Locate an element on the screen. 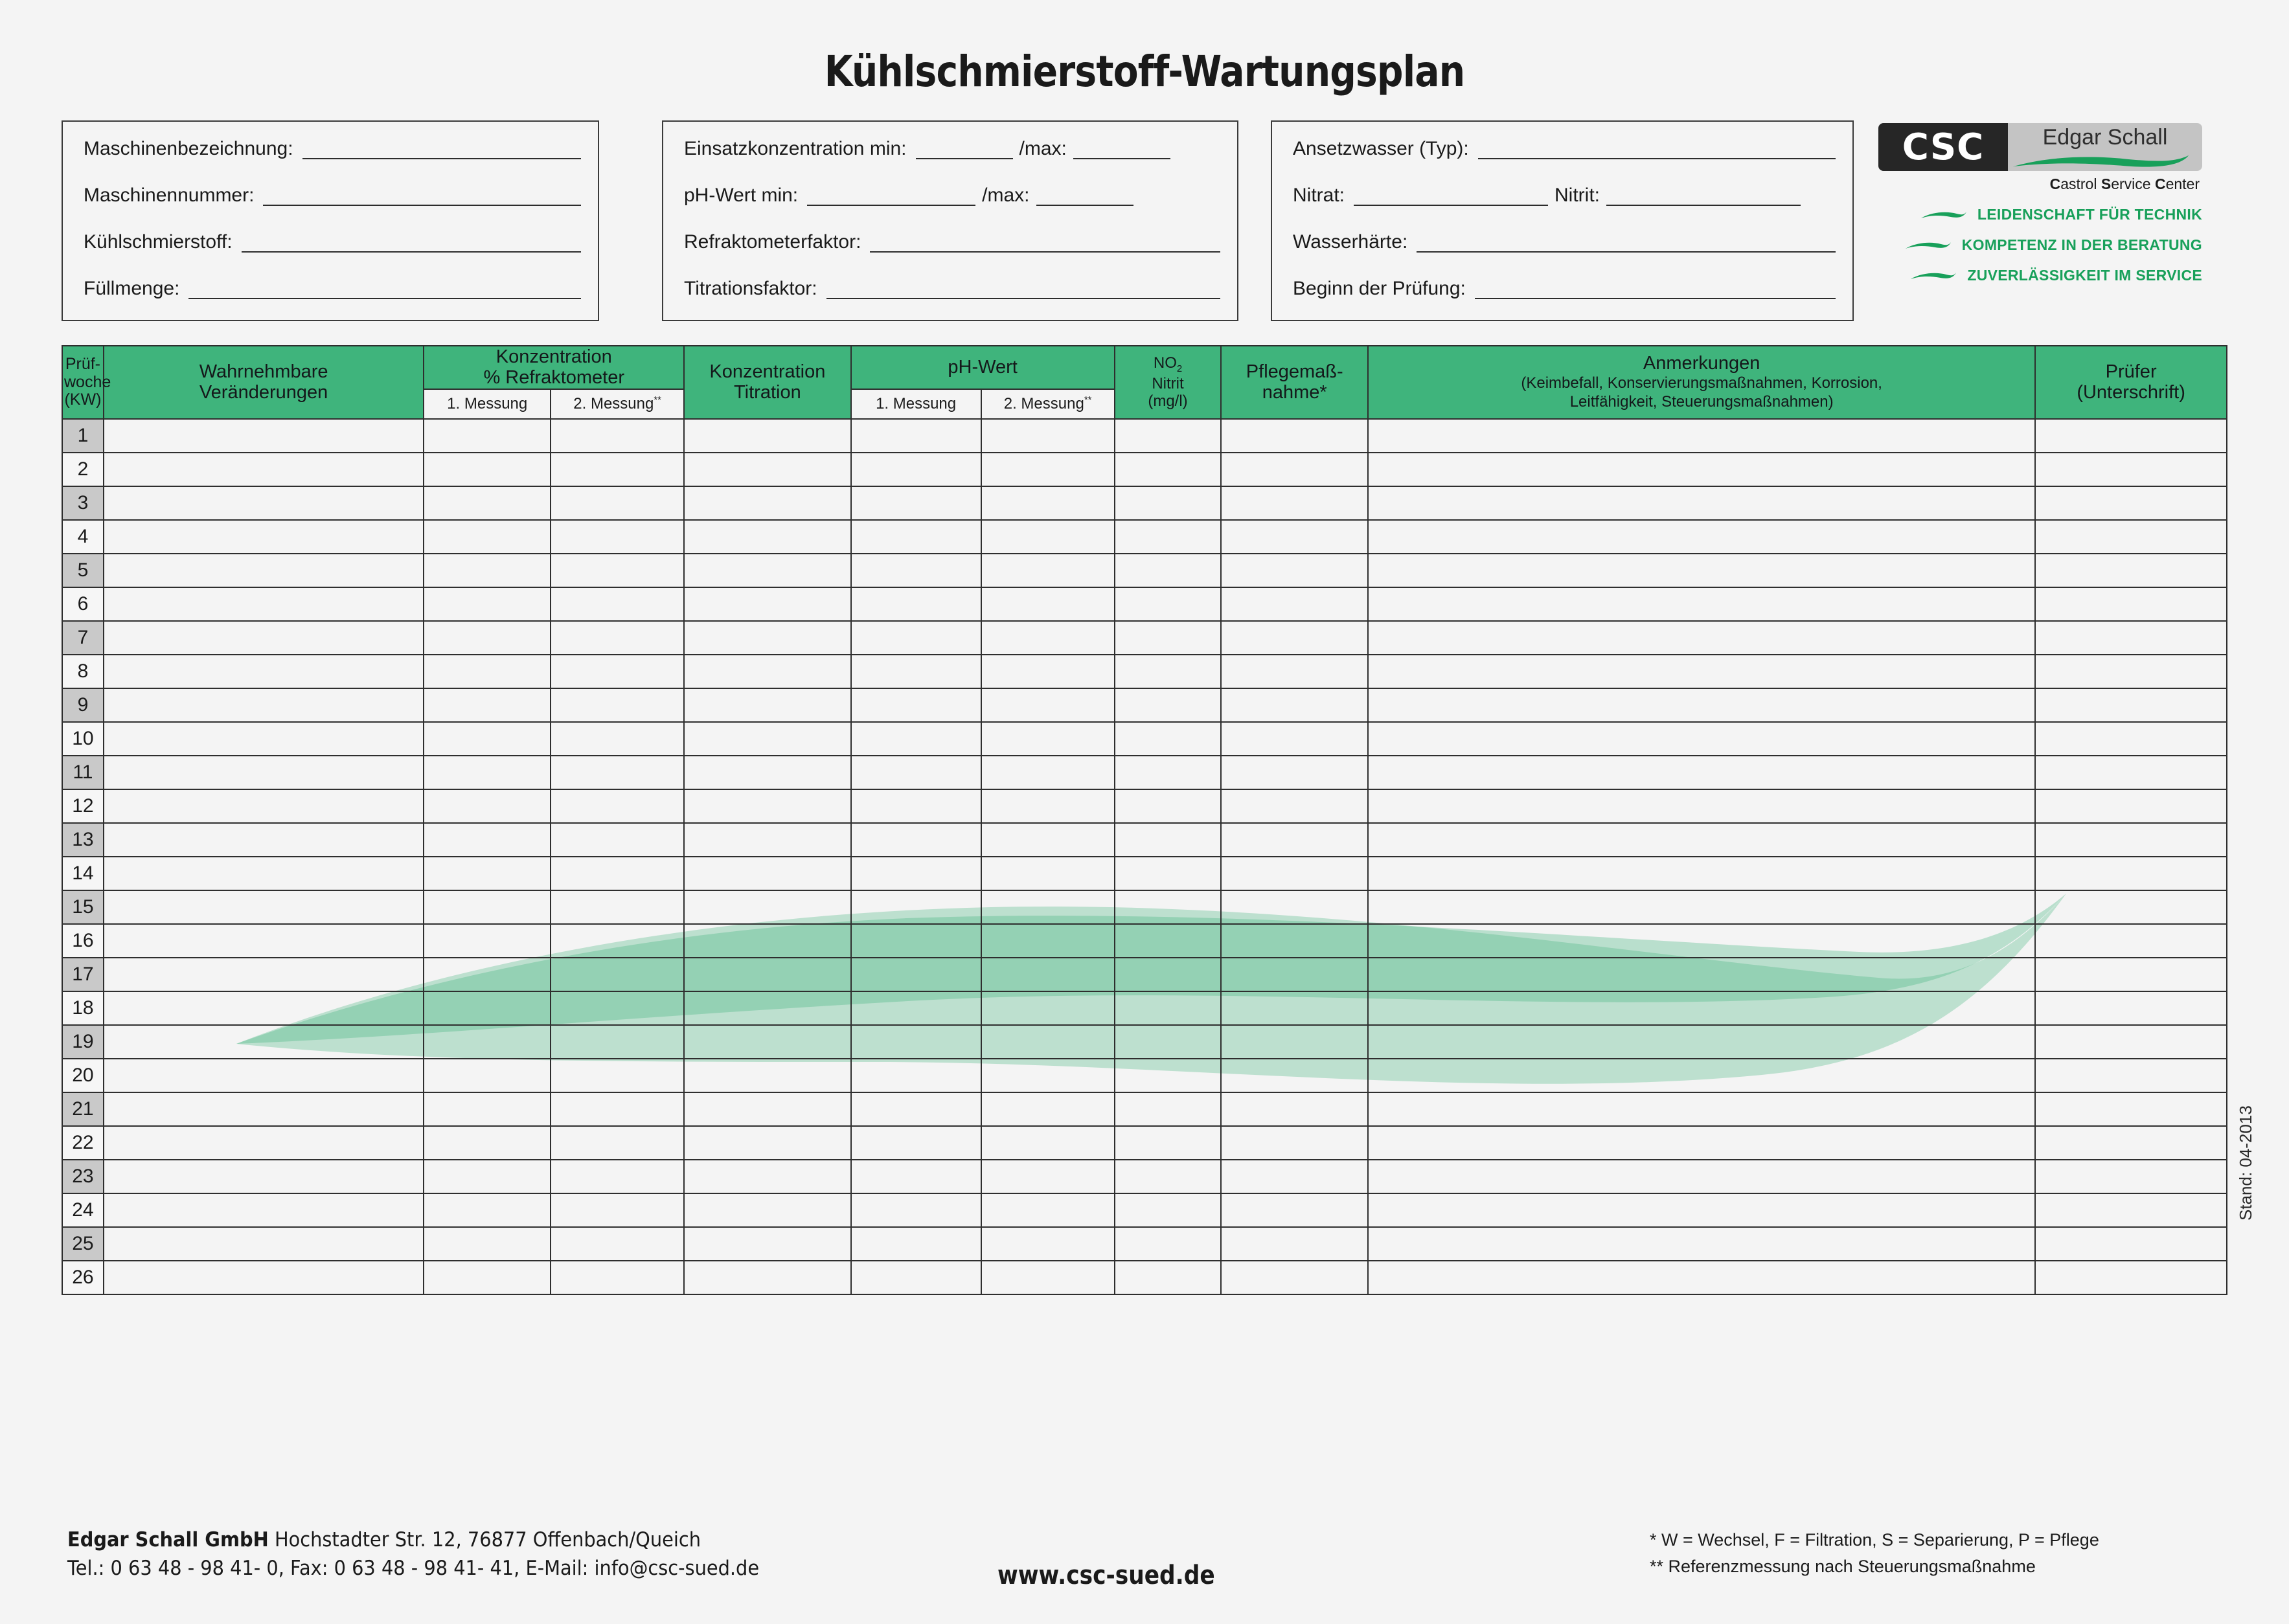  field-input-line-min is located at coordinates (891, 197).